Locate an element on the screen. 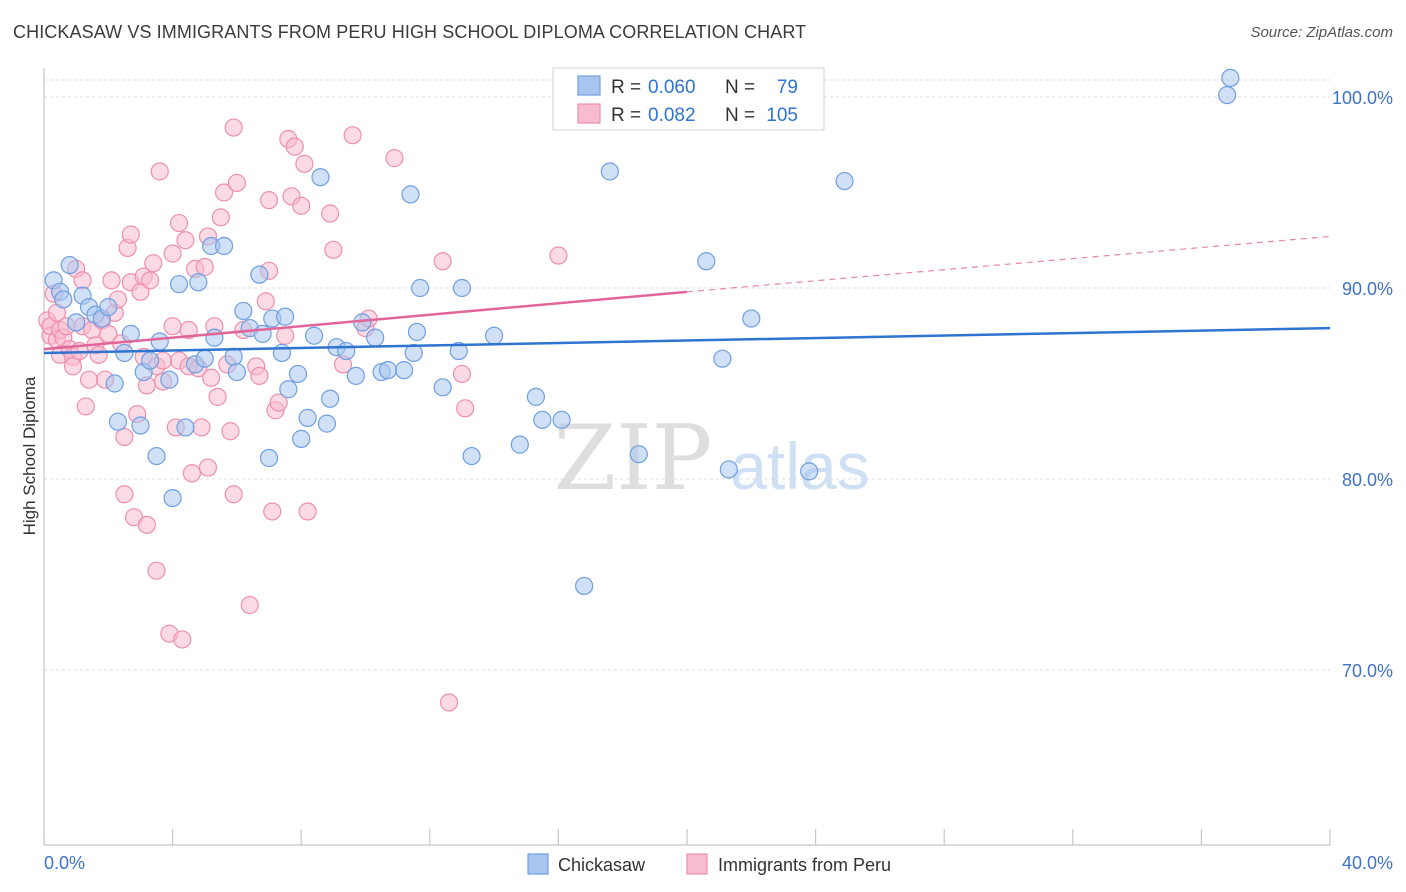 The width and height of the screenshot is (1406, 892). legend-n-label-2: N = is located at coordinates (740, 115).